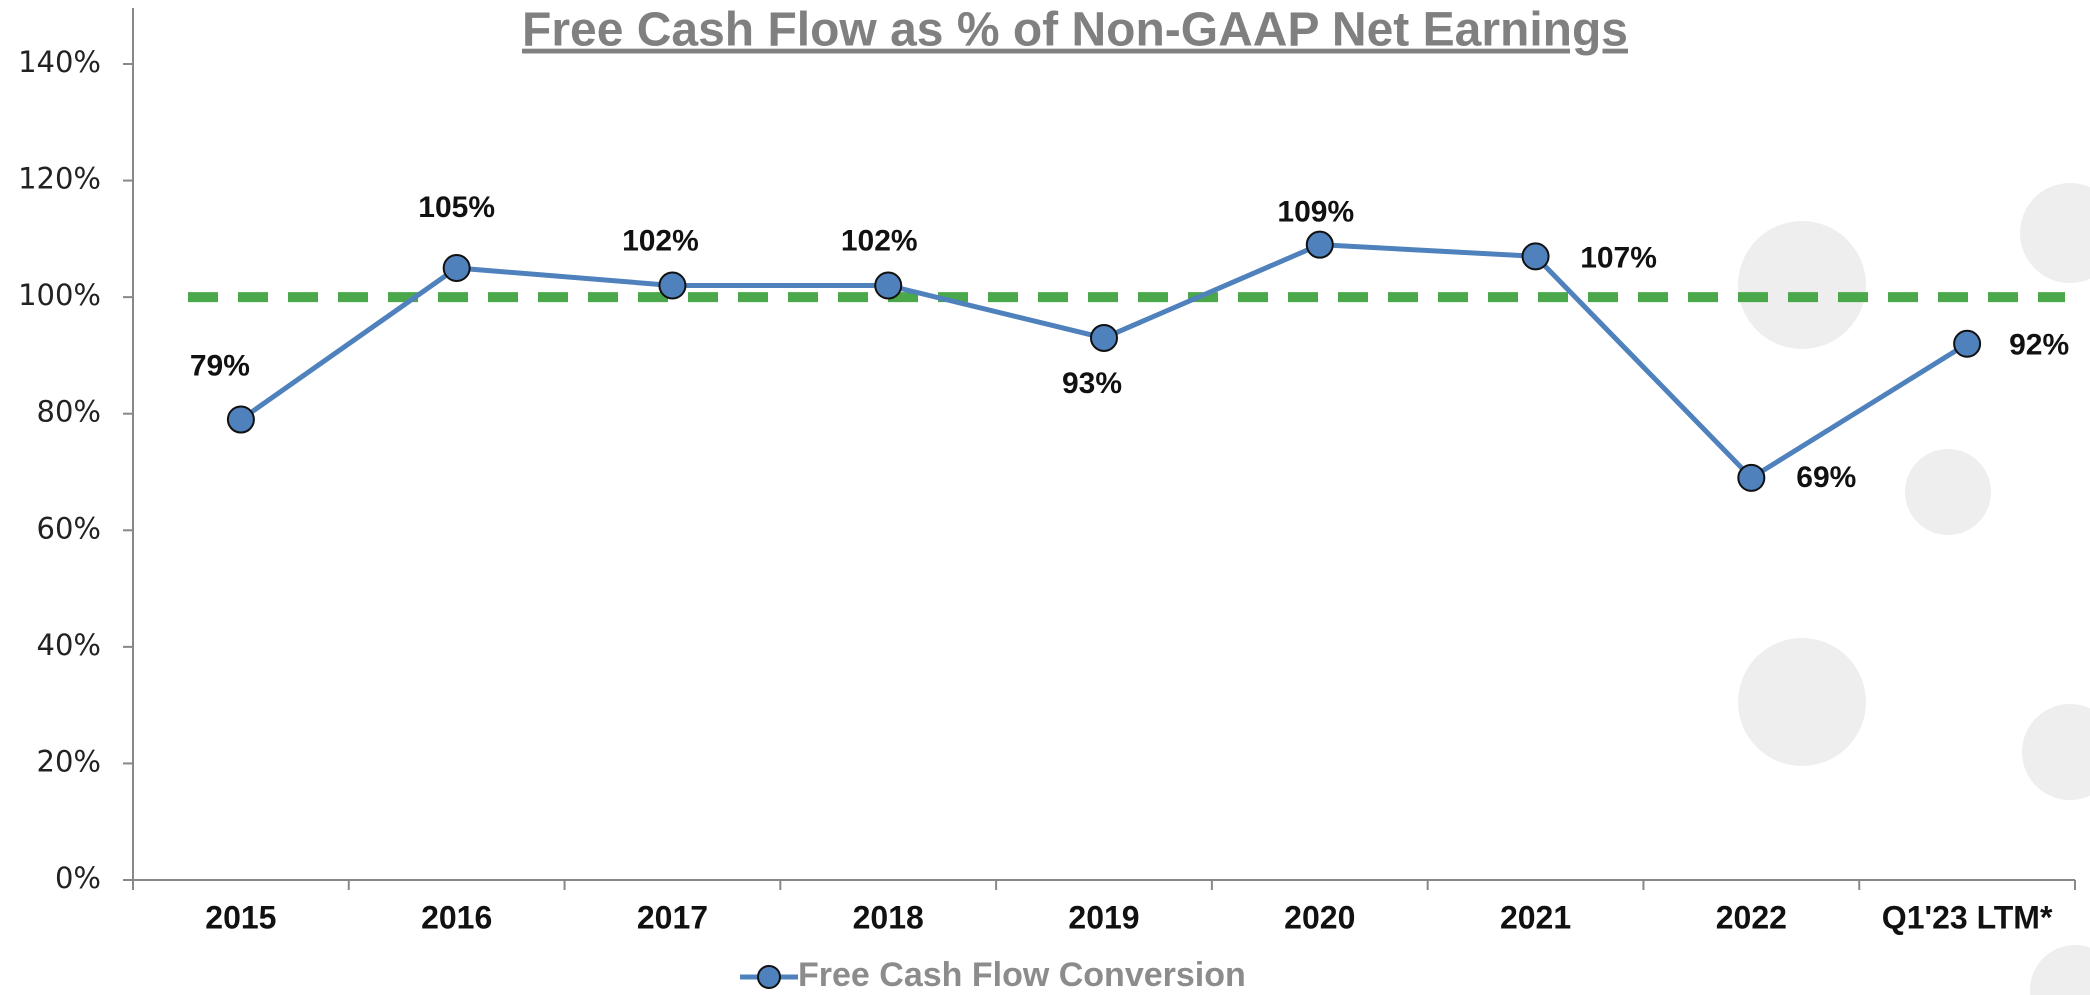  Describe the element at coordinates (456, 917) in the screenshot. I see `x-tick-label: 2016` at that location.